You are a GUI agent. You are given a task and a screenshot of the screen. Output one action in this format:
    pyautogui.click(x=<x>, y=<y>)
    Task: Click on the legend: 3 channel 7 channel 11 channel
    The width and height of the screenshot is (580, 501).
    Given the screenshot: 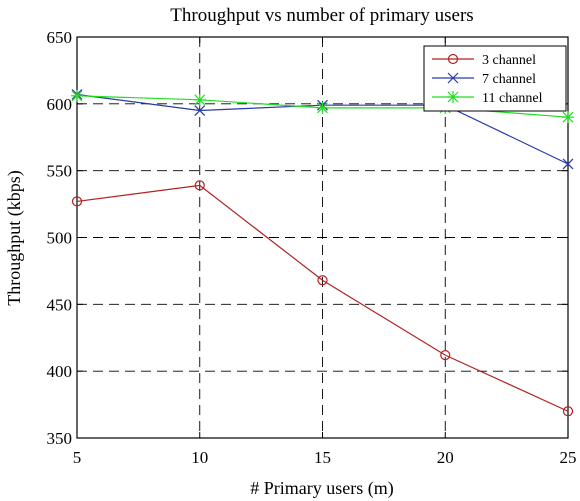 What is the action you would take?
    pyautogui.click(x=495, y=78)
    